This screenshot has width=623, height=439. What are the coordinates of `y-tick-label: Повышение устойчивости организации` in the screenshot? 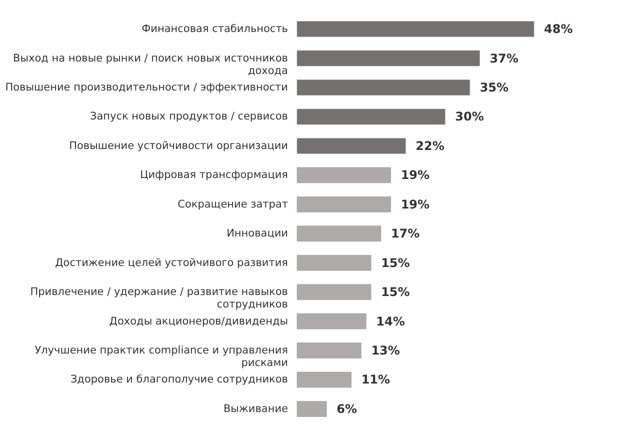 It's located at (178, 146).